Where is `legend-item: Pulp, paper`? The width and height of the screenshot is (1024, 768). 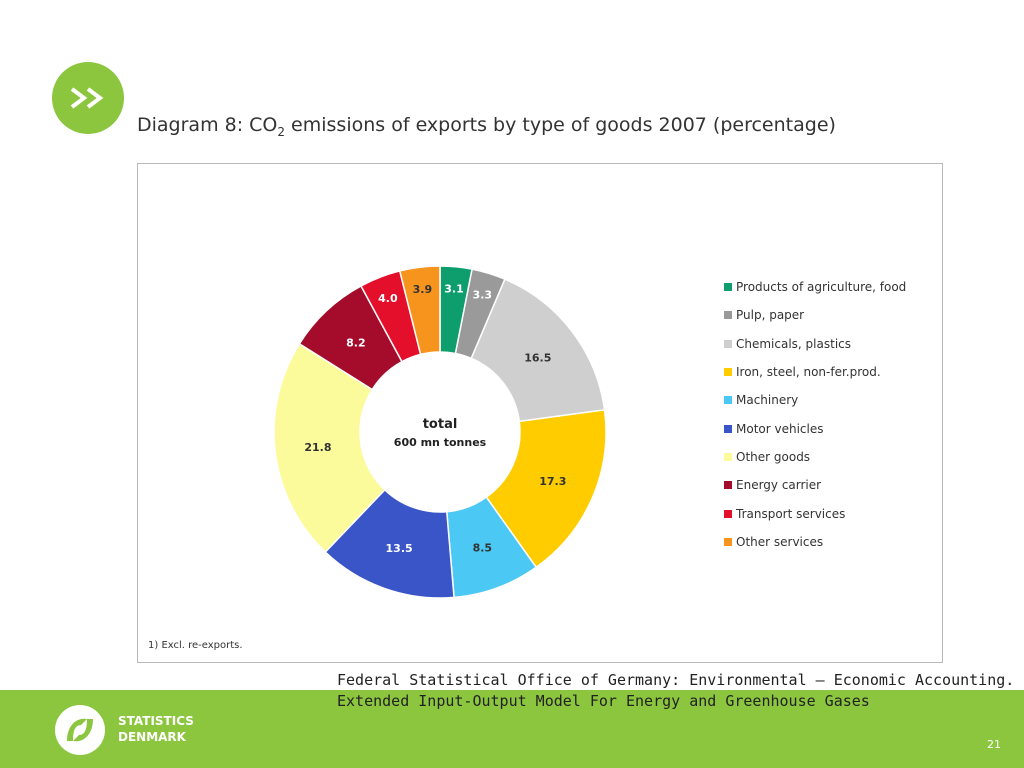
legend-item: Pulp, paper is located at coordinates (815, 315).